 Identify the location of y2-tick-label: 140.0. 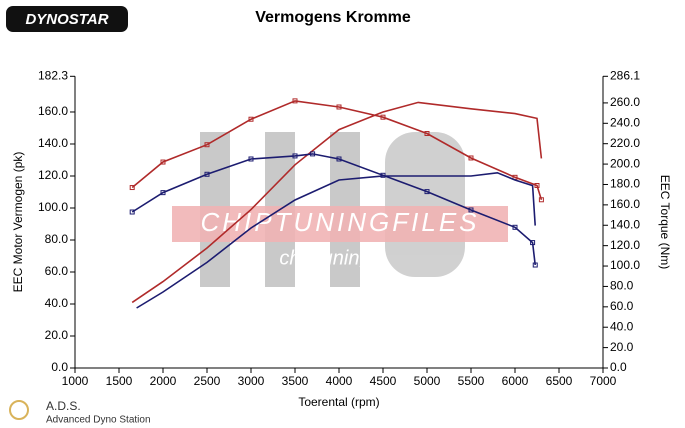
(625, 224).